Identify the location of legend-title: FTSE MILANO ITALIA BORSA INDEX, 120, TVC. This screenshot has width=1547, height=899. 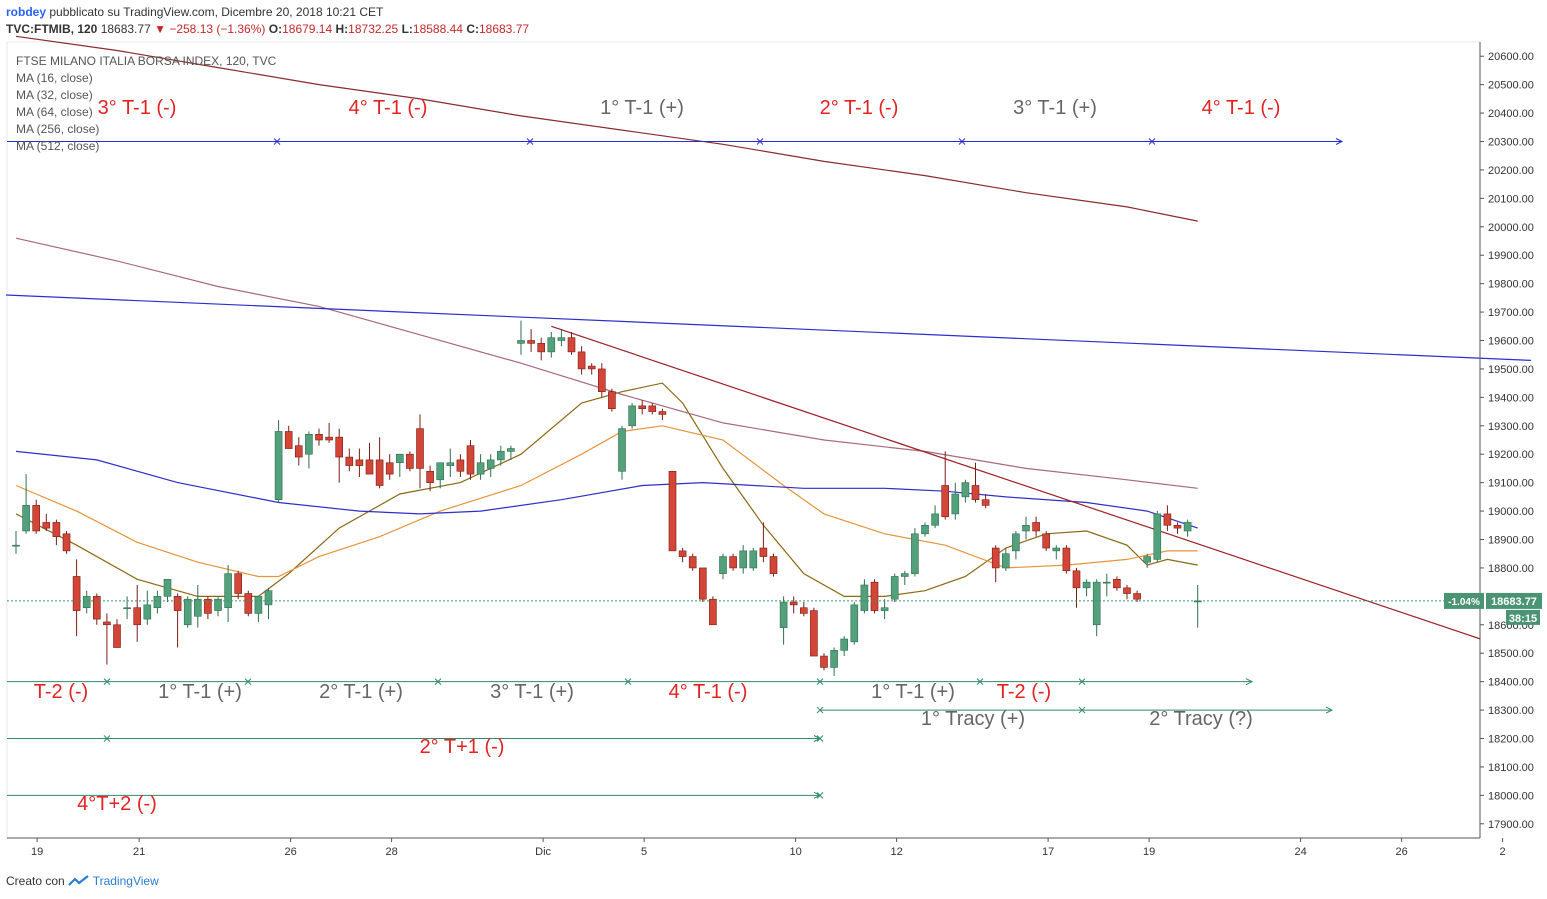
(146, 61).